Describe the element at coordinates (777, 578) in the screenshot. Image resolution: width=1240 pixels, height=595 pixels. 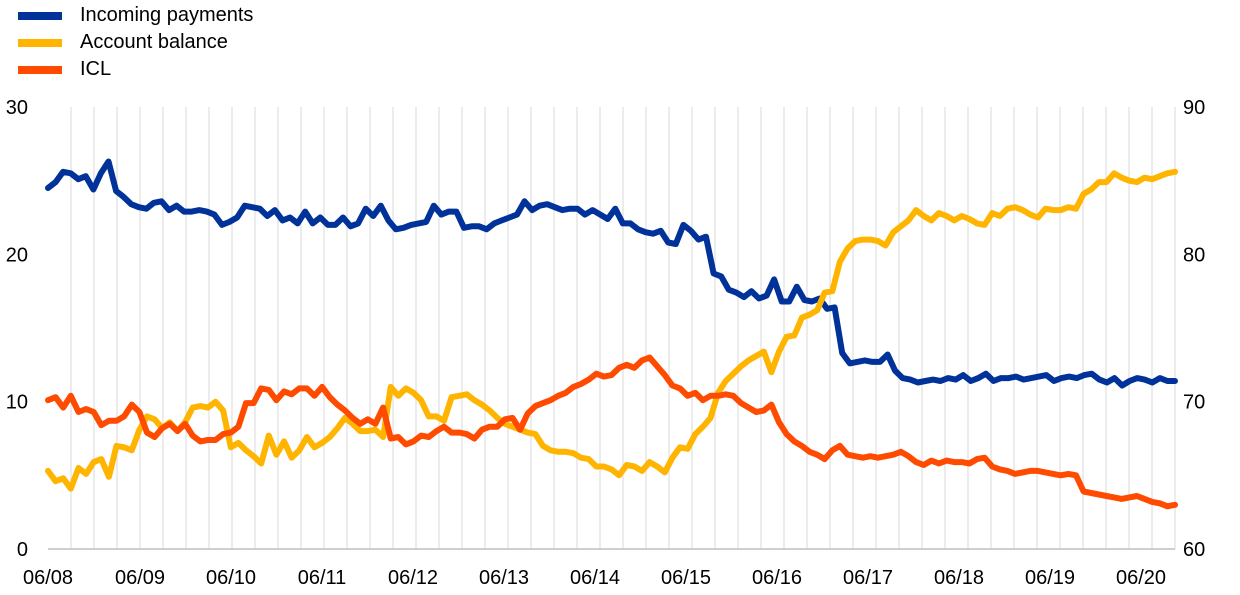
I see `x-tick-label: 06/16` at that location.